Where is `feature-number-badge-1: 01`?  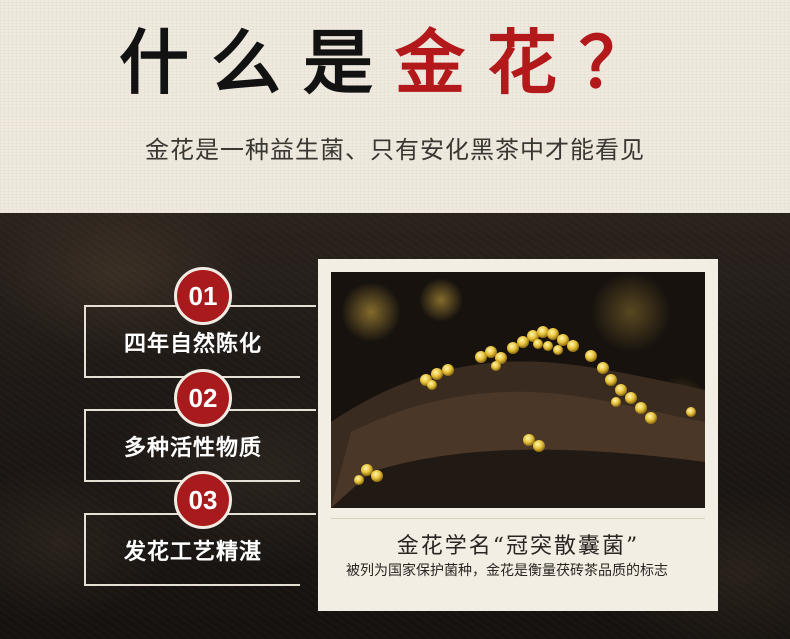
feature-number-badge-1: 01 is located at coordinates (203, 296).